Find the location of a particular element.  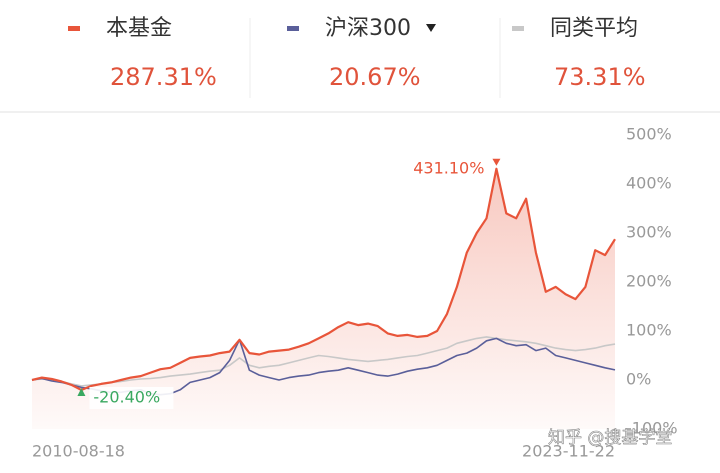

annotation-label: 431.10% is located at coordinates (448, 167).